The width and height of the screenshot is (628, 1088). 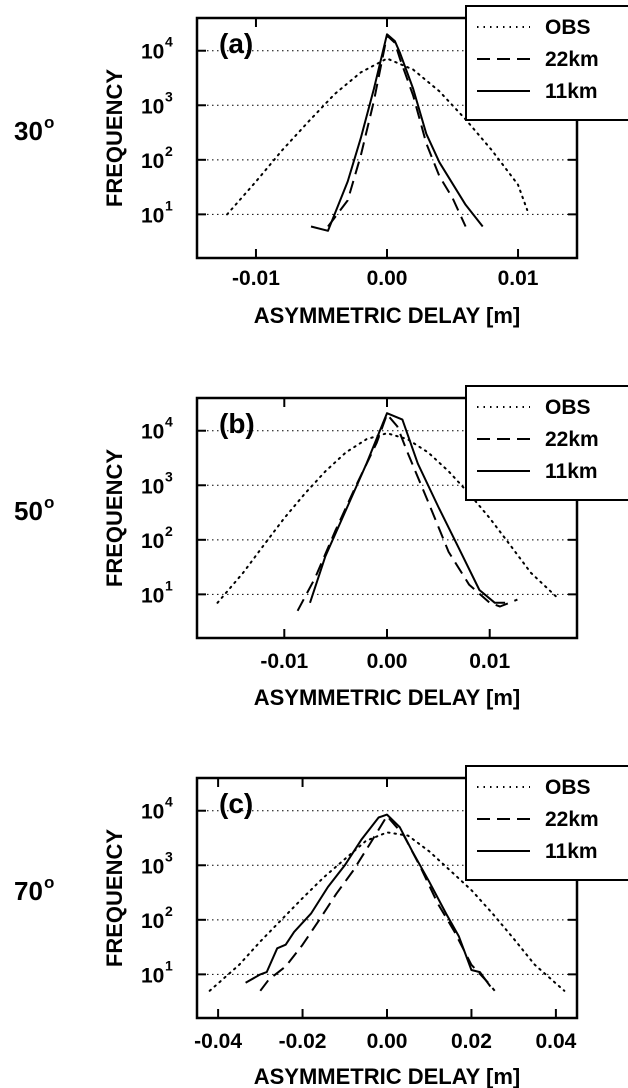 I want to click on x-tick-label: 0.04, so click(x=555, y=1041).